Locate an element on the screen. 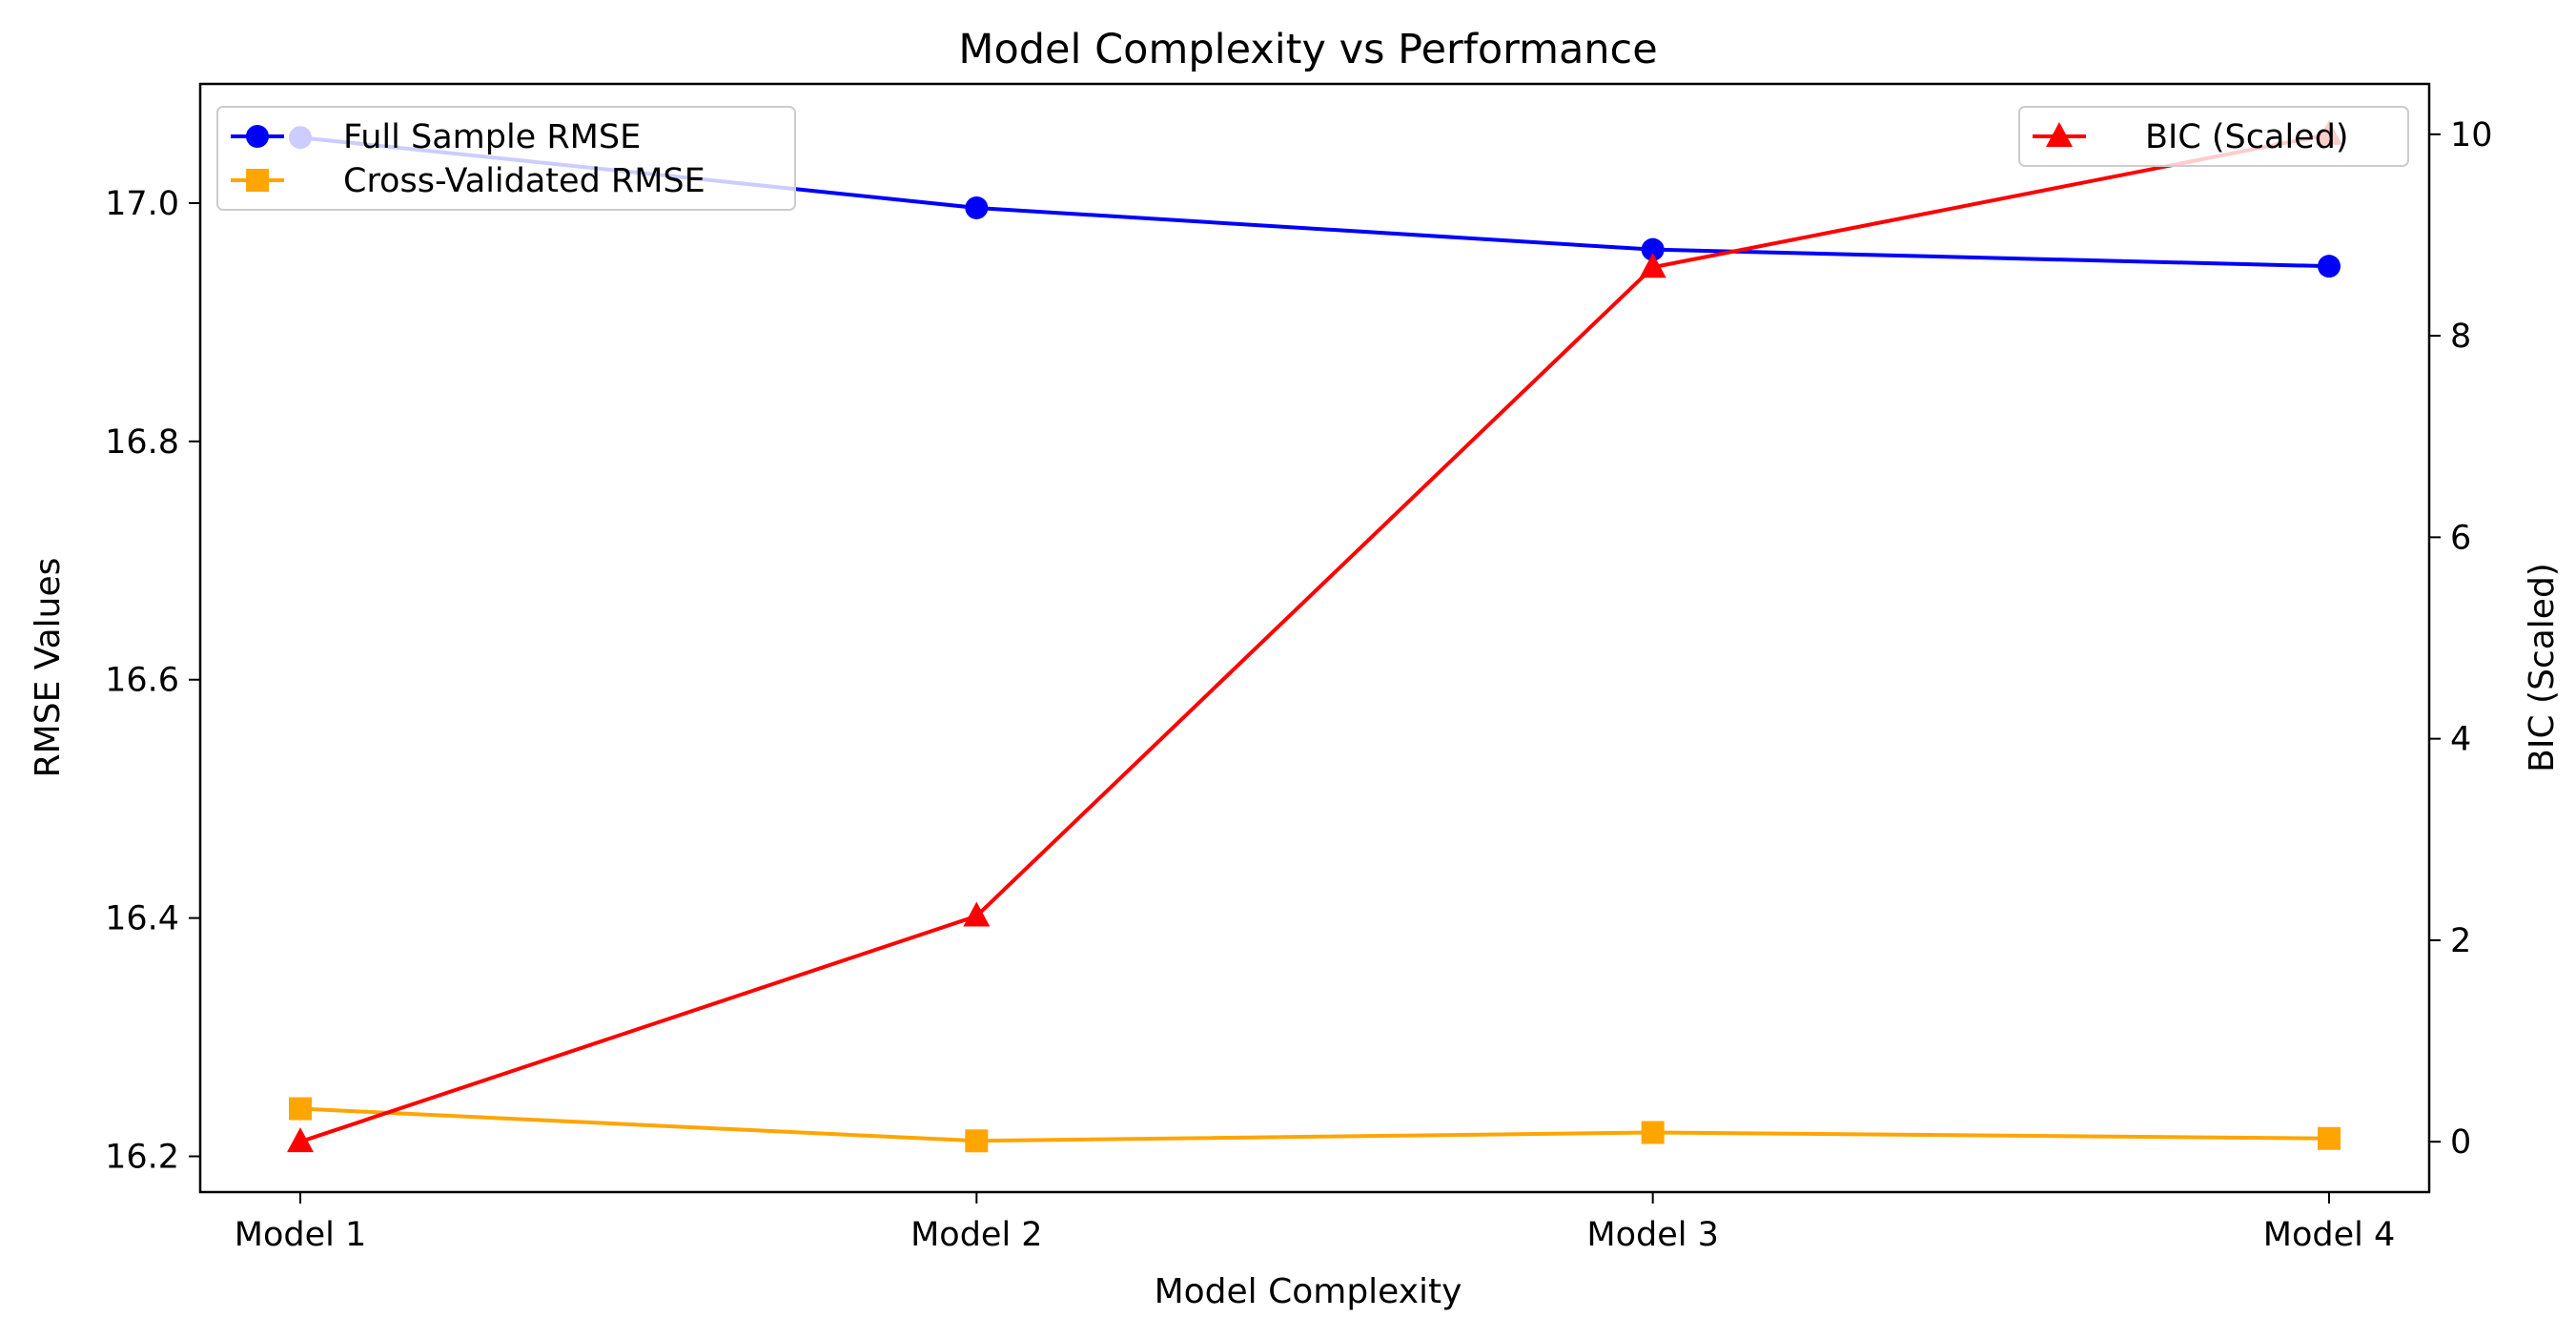 This screenshot has height=1338, width=2576. x-tick-label: Model 1 is located at coordinates (300, 1235).